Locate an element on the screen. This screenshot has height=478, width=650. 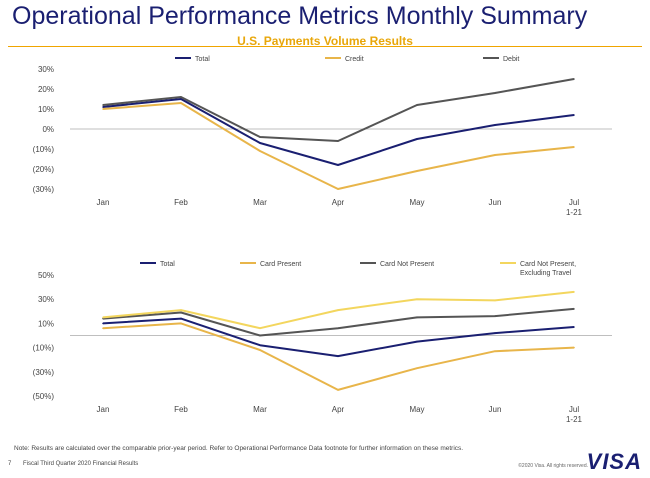
chart2-x-tick-label: Jan is located at coordinates (103, 409).